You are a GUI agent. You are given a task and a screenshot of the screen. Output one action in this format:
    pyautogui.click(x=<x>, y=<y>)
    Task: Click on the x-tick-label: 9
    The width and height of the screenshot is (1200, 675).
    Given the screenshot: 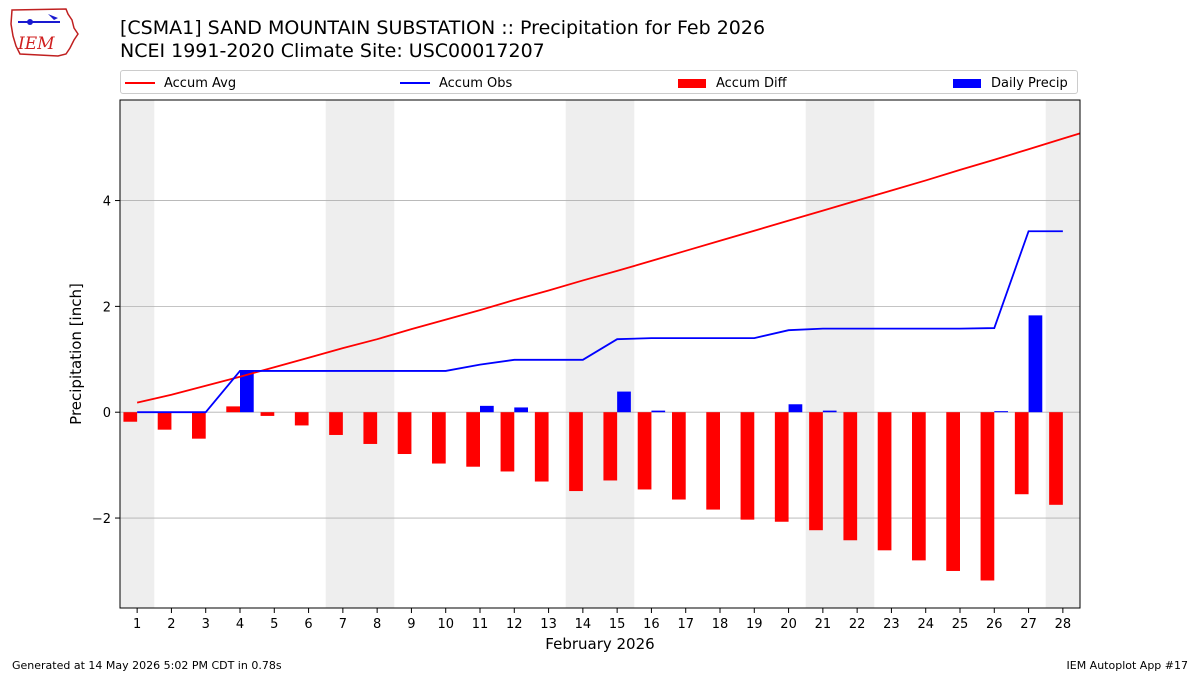 What is the action you would take?
    pyautogui.click(x=411, y=624)
    